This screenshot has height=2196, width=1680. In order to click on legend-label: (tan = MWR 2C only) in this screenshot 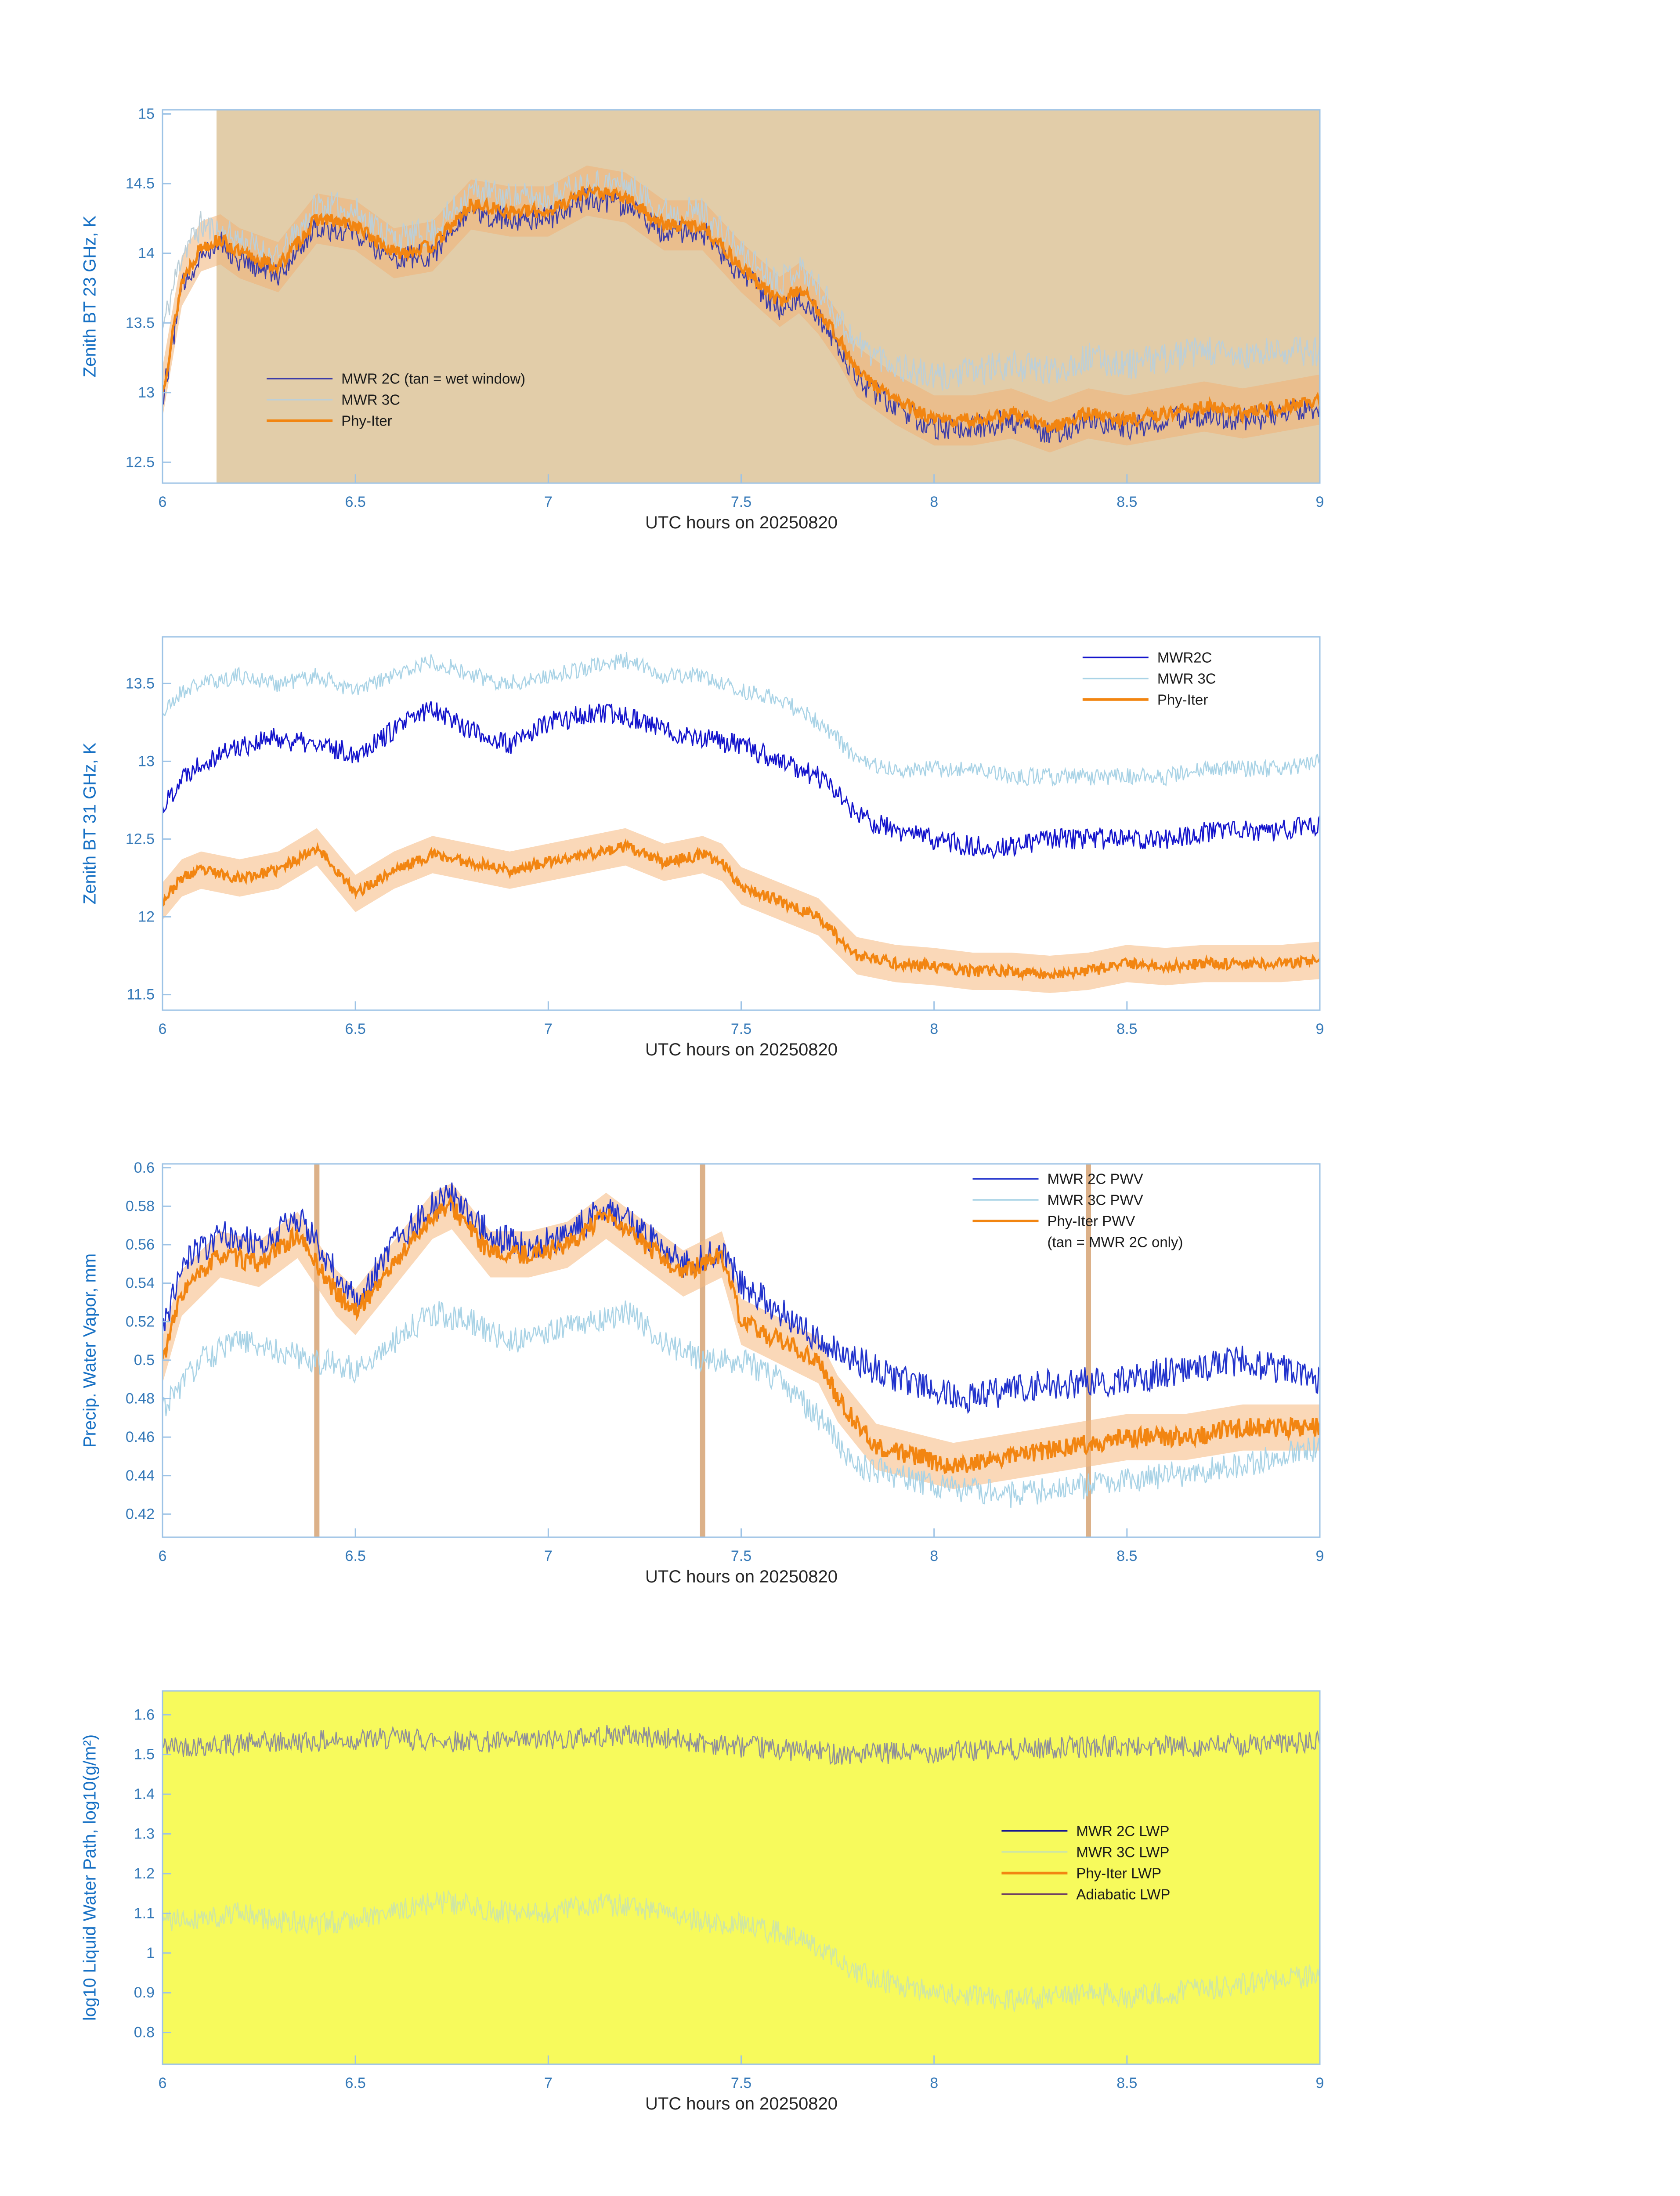, I will do `click(1115, 1242)`.